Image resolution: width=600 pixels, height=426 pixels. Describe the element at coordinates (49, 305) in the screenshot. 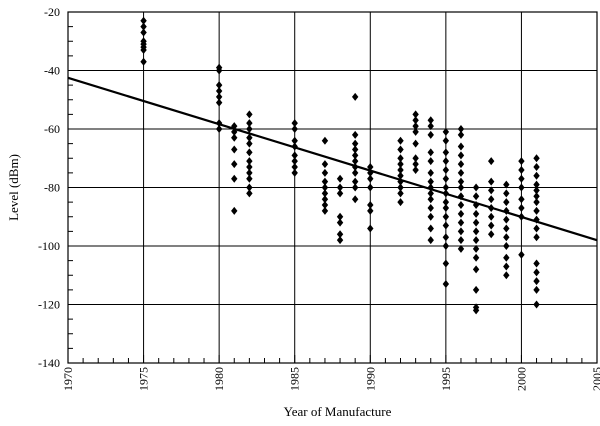

I see `y-tick-label: -120` at that location.